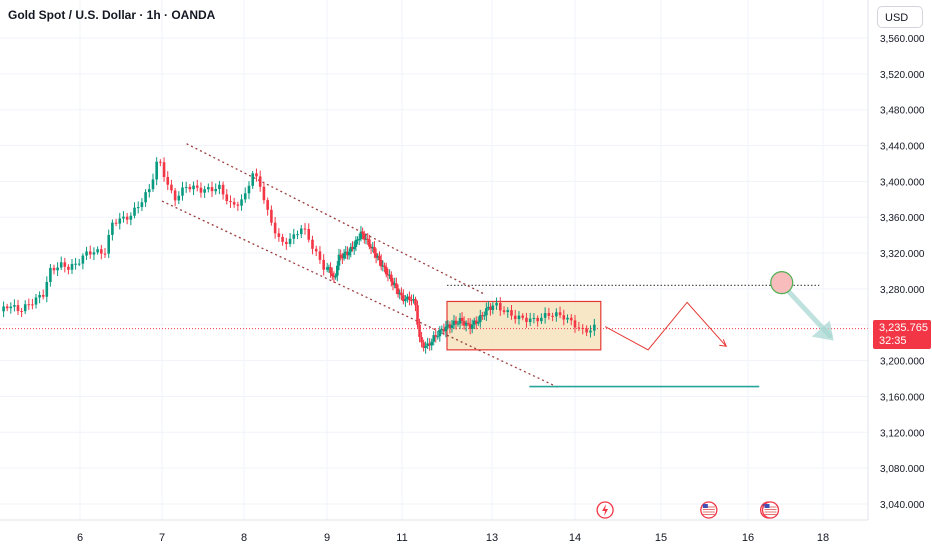 Image resolution: width=932 pixels, height=550 pixels. What do you see at coordinates (822, 330) in the screenshot?
I see `forecast-arrow-head` at bounding box center [822, 330].